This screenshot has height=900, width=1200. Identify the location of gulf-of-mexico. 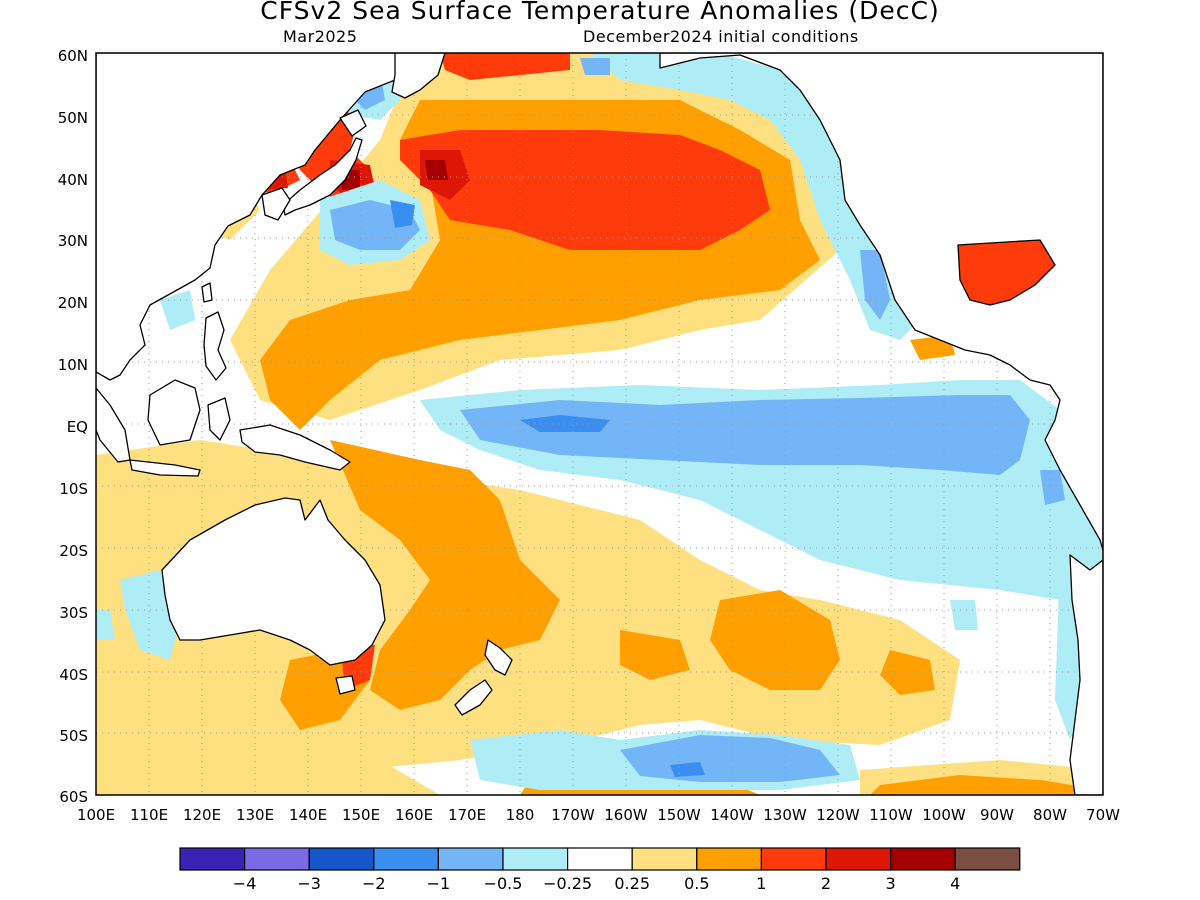
(1006, 272).